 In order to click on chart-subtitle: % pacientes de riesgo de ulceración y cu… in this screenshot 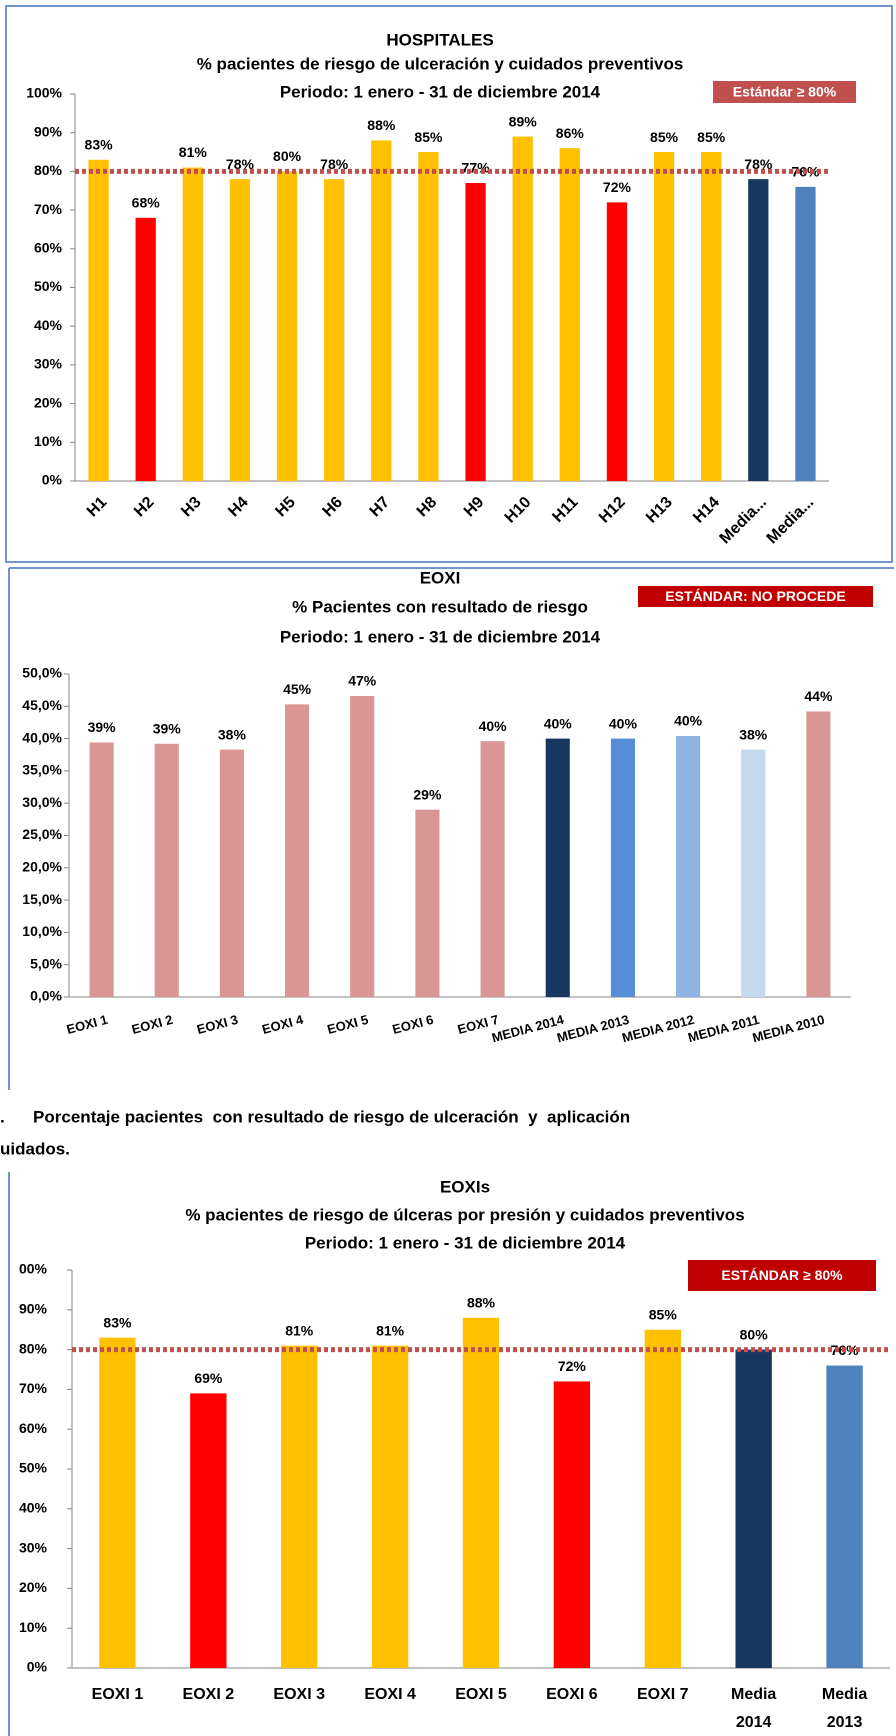, I will do `click(440, 63)`.